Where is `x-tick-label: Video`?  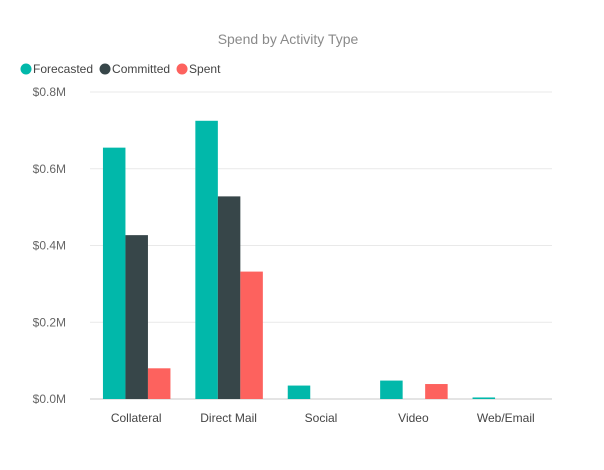
x-tick-label: Video is located at coordinates (413, 418).